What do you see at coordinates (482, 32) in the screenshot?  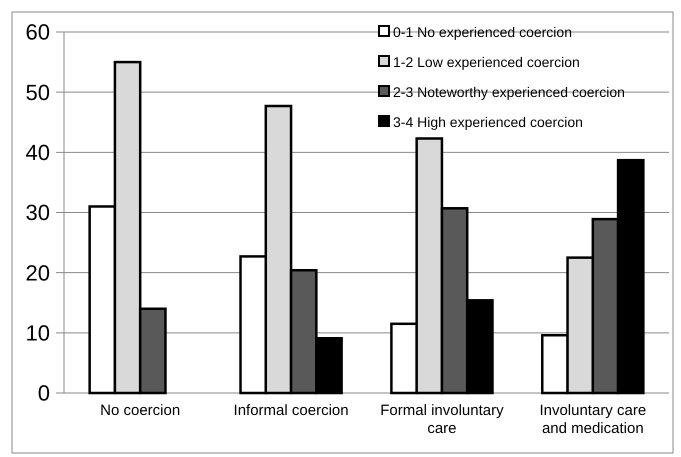 I see `legend-label: 0-1 No experienced coercion` at bounding box center [482, 32].